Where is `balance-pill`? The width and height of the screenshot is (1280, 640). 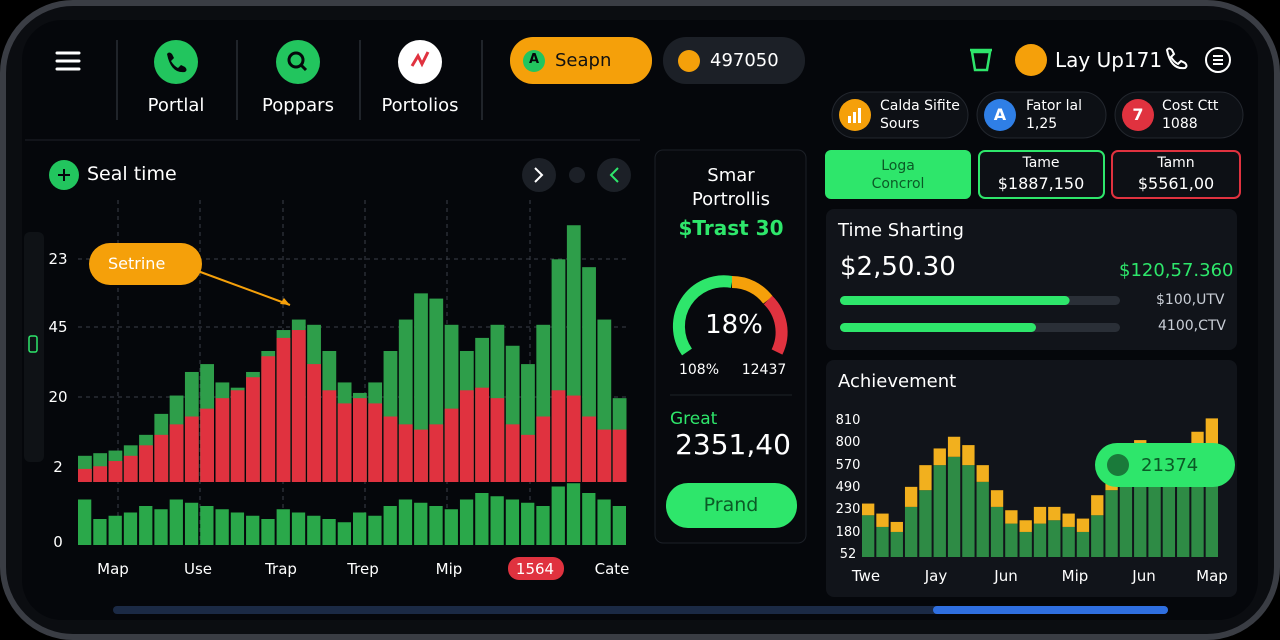 balance-pill is located at coordinates (734, 60).